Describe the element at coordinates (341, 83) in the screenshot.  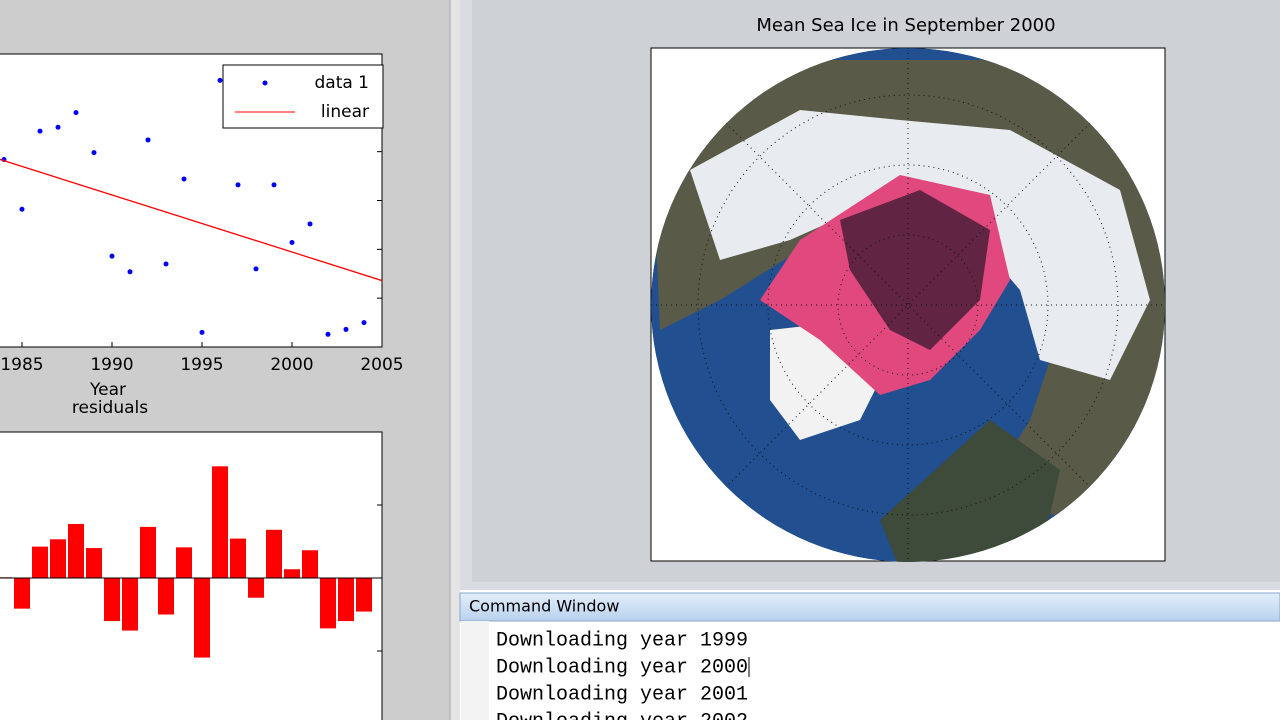
I see `legend-label: data 1` at that location.